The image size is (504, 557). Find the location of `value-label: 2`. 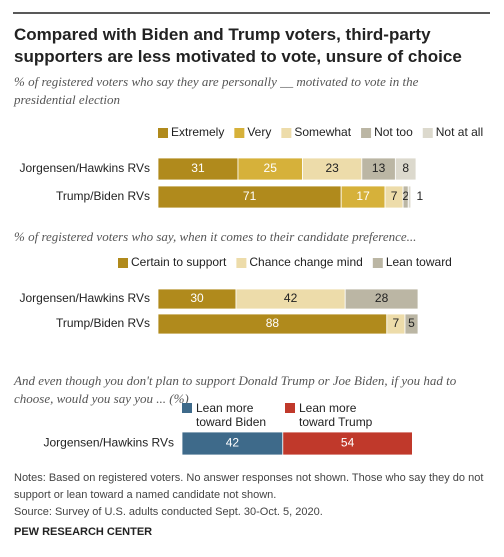

value-label: 2 is located at coordinates (405, 196).